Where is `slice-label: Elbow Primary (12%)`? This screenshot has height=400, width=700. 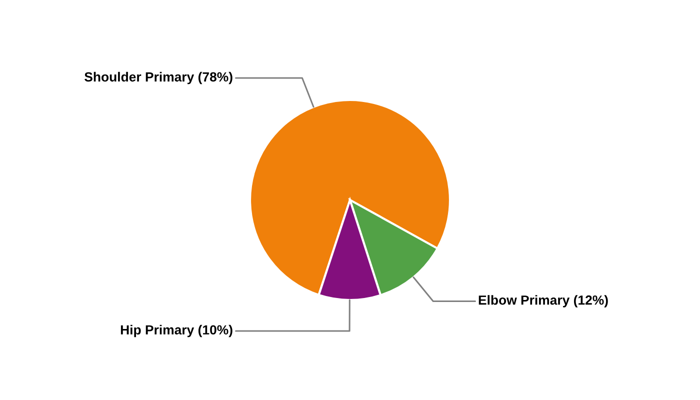 slice-label: Elbow Primary (12%) is located at coordinates (543, 301).